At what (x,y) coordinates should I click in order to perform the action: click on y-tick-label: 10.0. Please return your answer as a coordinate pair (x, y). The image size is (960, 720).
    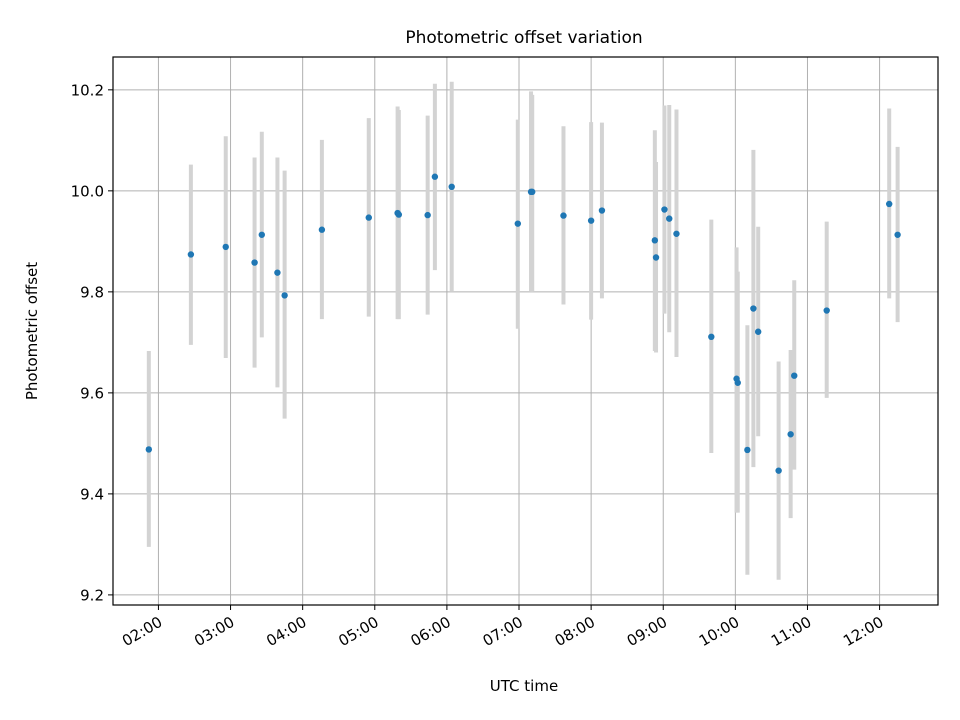
    Looking at the image, I should click on (87, 191).